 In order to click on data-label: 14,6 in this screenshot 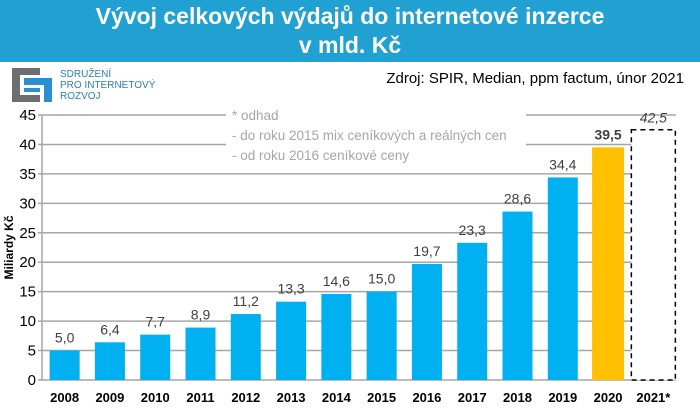, I will do `click(336, 281)`.